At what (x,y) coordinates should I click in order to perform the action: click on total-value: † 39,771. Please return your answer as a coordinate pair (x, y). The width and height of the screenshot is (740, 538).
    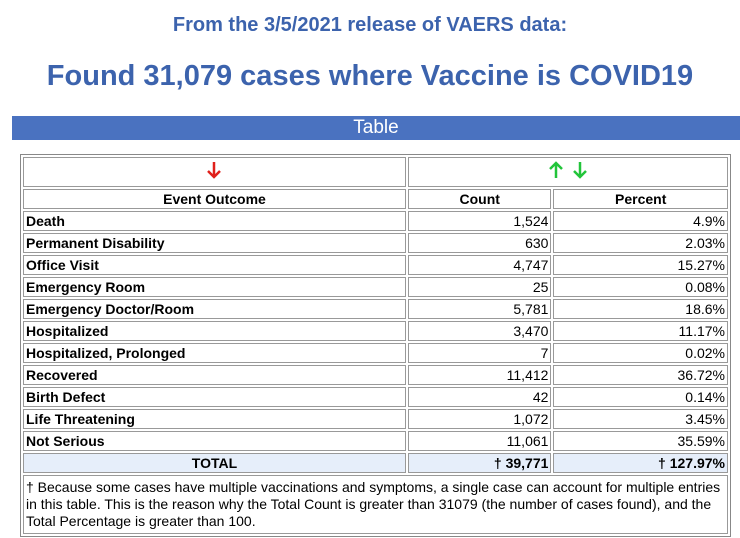
    Looking at the image, I should click on (479, 463).